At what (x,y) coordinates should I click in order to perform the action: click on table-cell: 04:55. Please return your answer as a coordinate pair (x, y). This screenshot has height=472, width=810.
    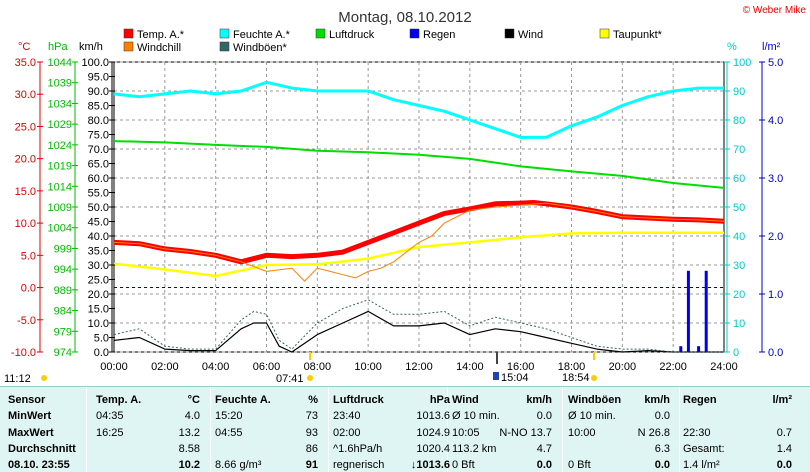
    Looking at the image, I should click on (229, 433).